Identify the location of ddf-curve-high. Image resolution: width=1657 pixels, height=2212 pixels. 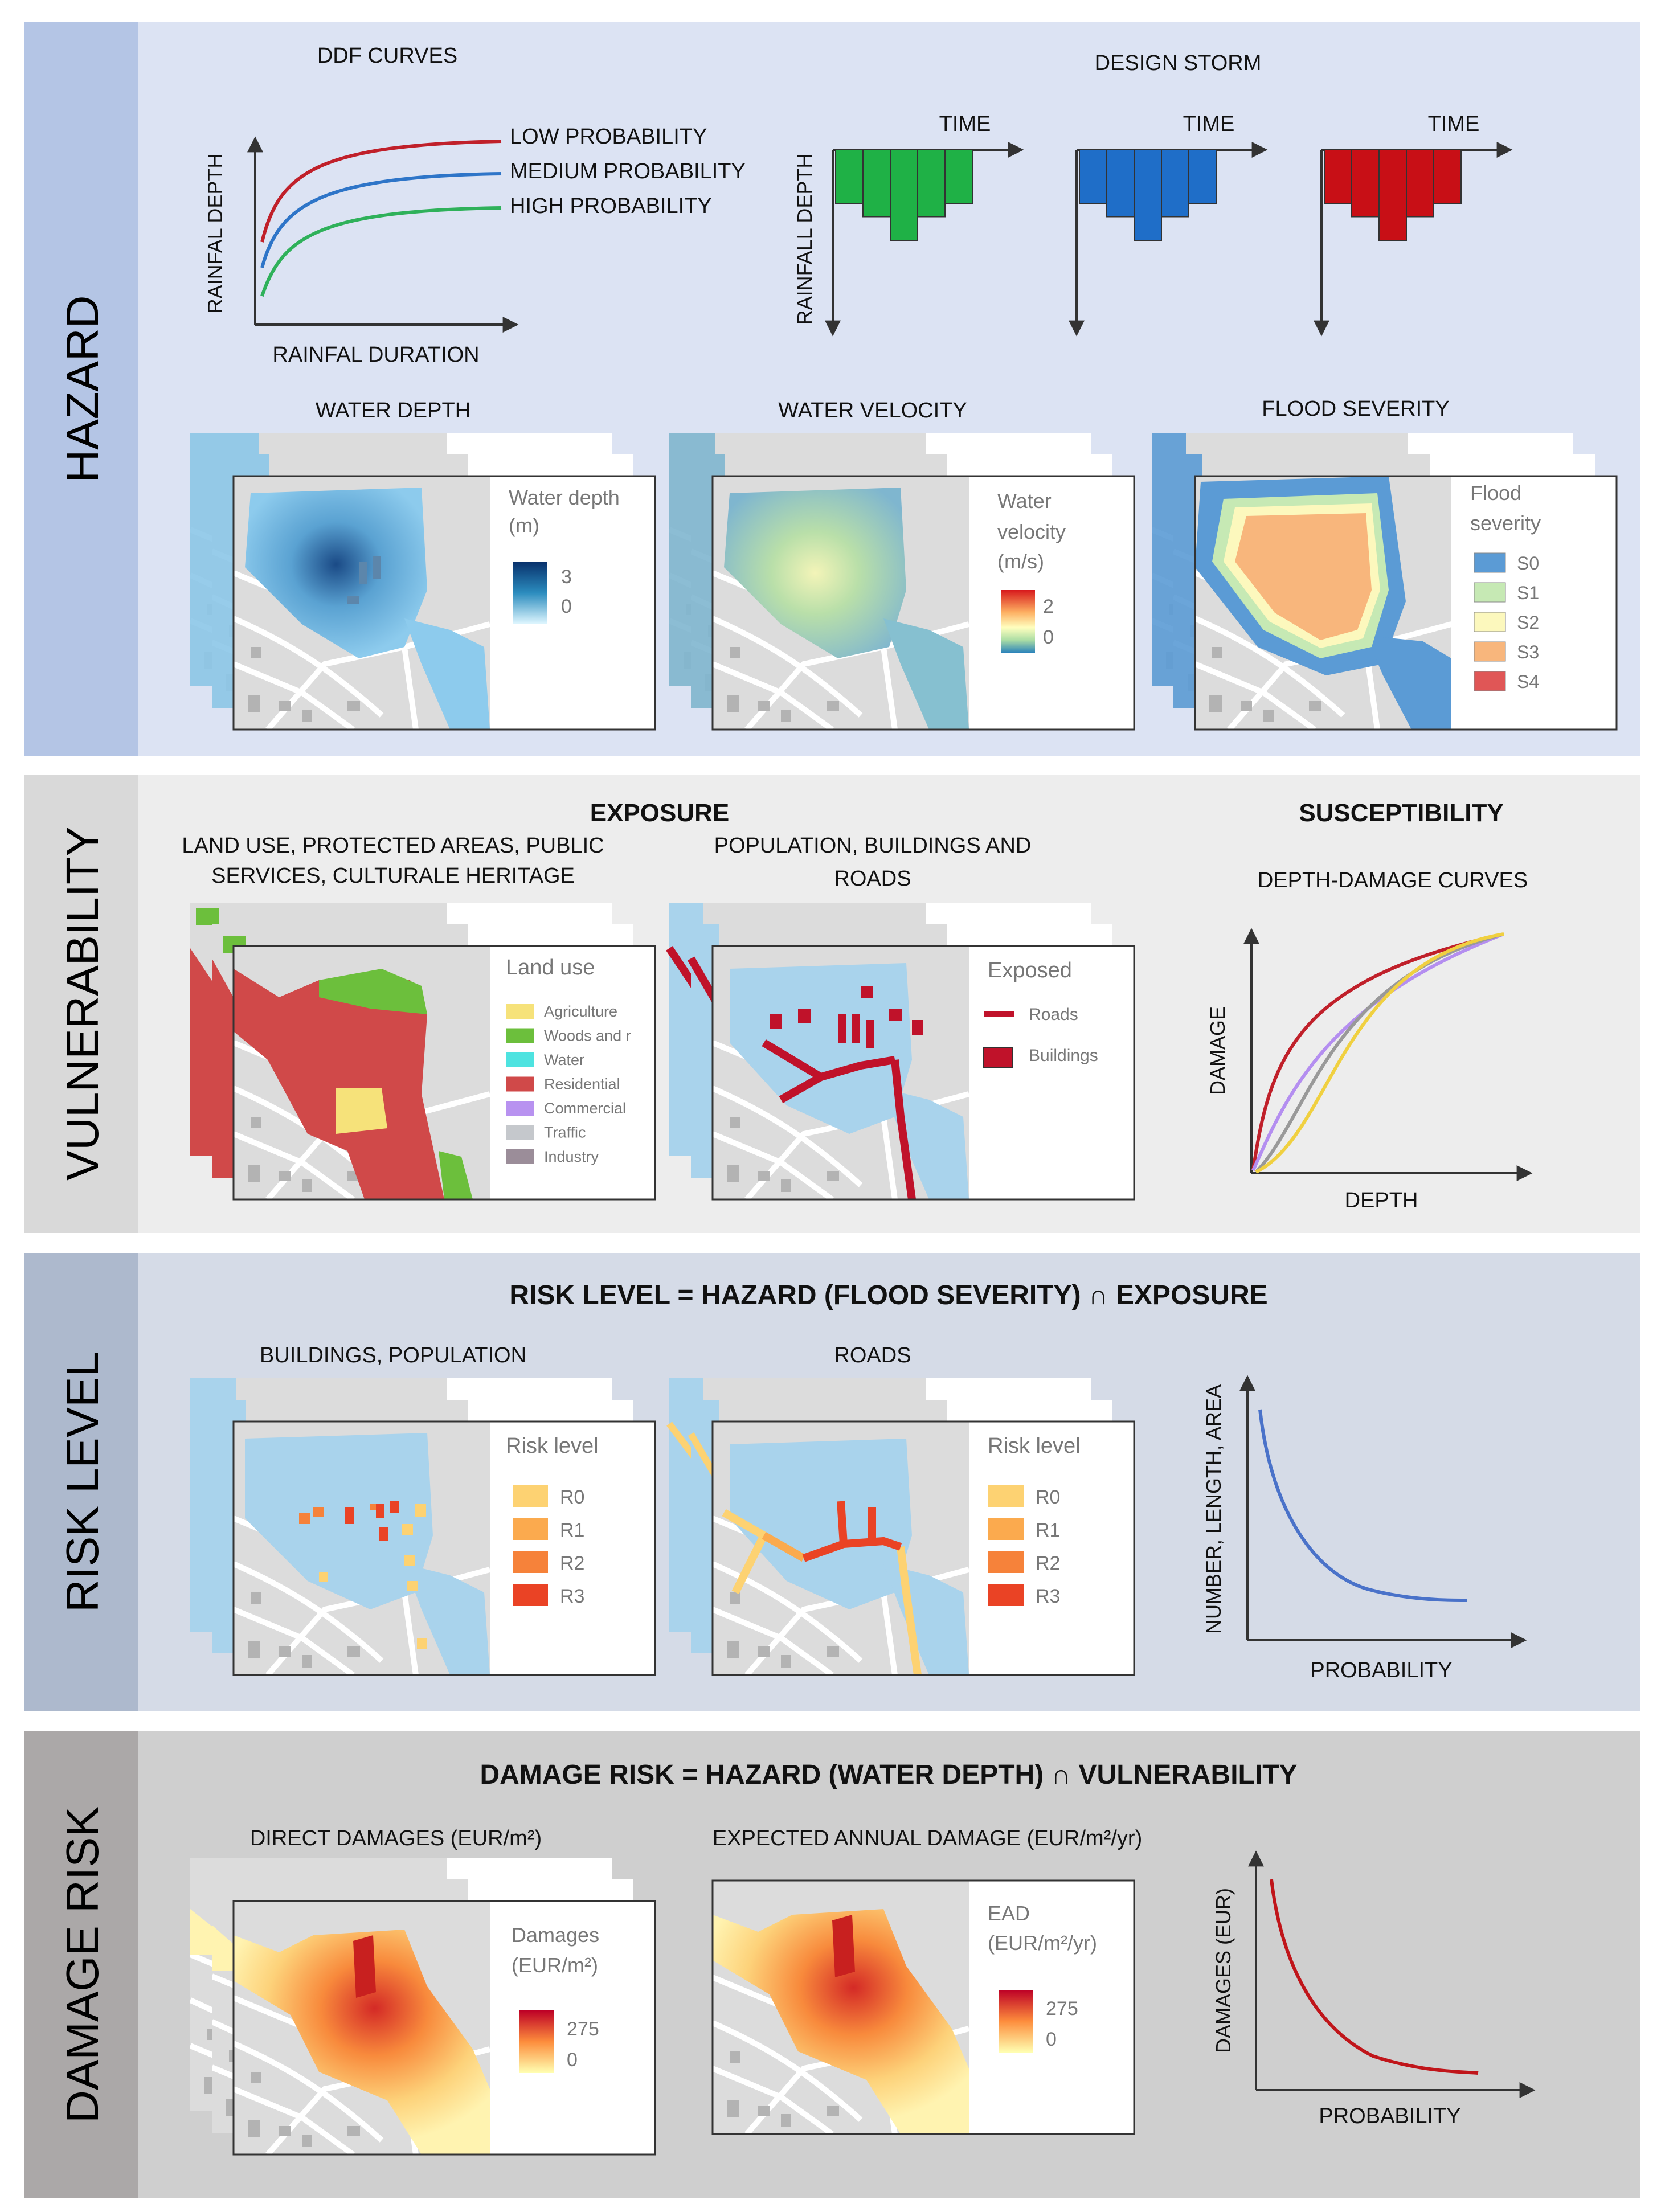
(381, 251).